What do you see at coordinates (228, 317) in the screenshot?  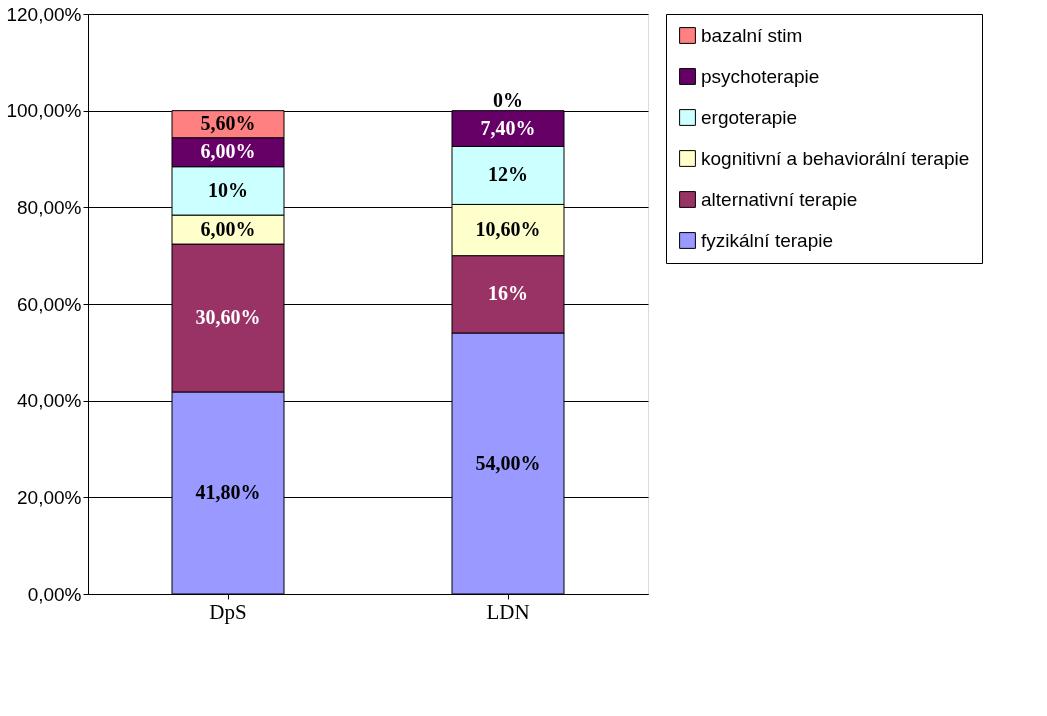 I see `data-label: 30,60%` at bounding box center [228, 317].